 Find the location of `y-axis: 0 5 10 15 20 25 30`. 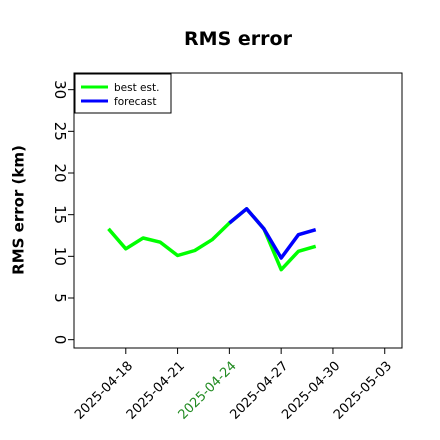

y-axis: 0 5 10 15 20 25 30 is located at coordinates (62, 212).